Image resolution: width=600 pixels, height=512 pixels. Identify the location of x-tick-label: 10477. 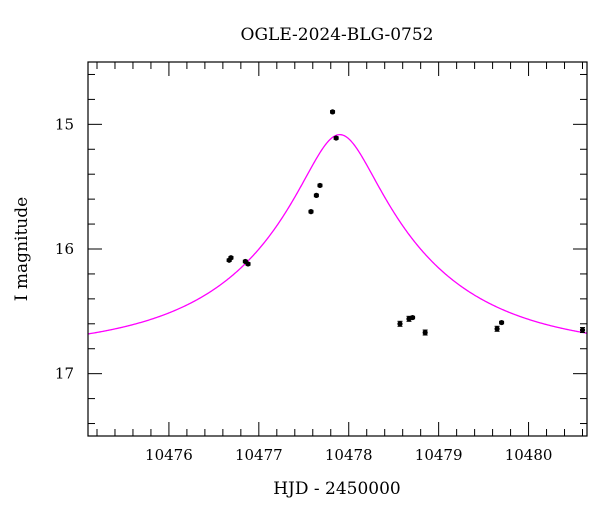
(259, 455).